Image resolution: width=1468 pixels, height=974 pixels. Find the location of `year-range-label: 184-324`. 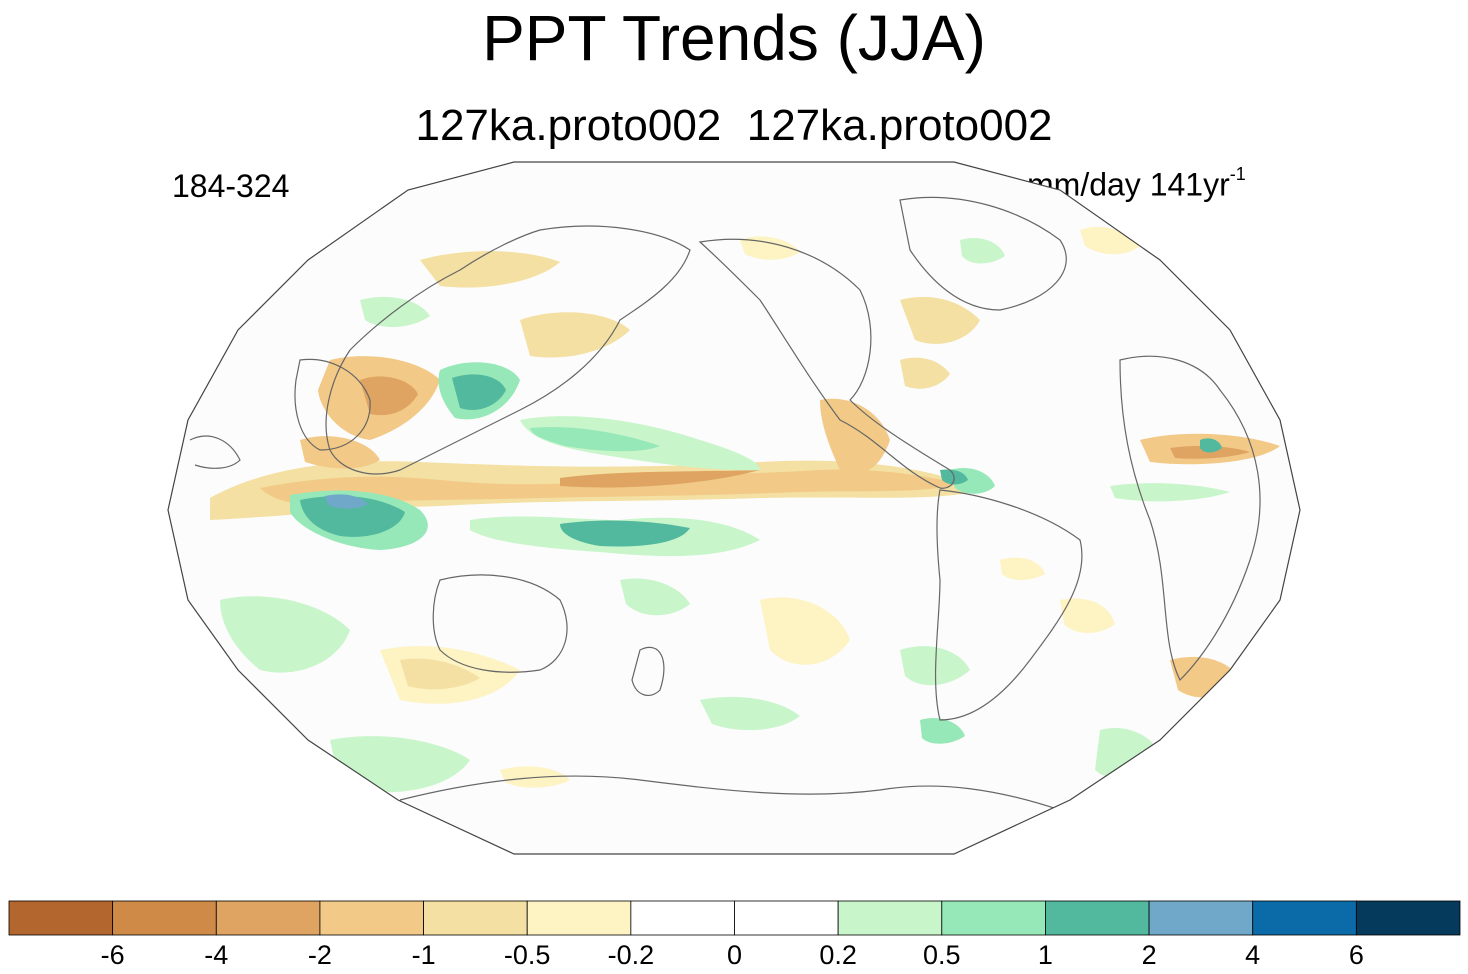

year-range-label: 184-324 is located at coordinates (231, 186).